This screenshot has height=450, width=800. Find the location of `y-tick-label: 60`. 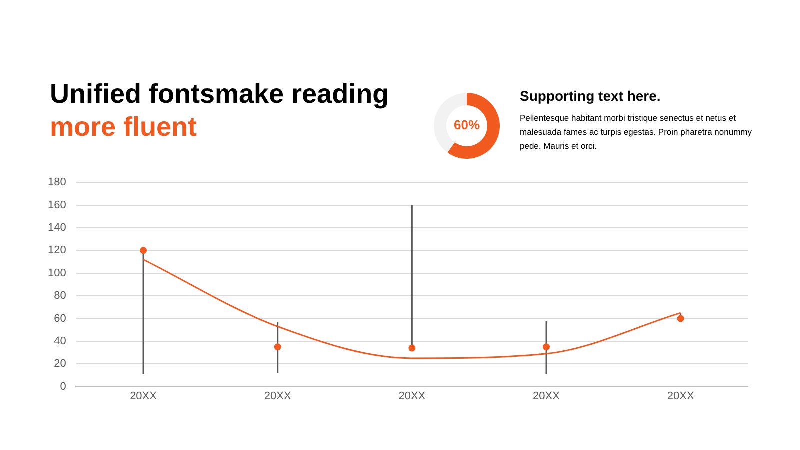

y-tick-label: 60 is located at coordinates (60, 318).